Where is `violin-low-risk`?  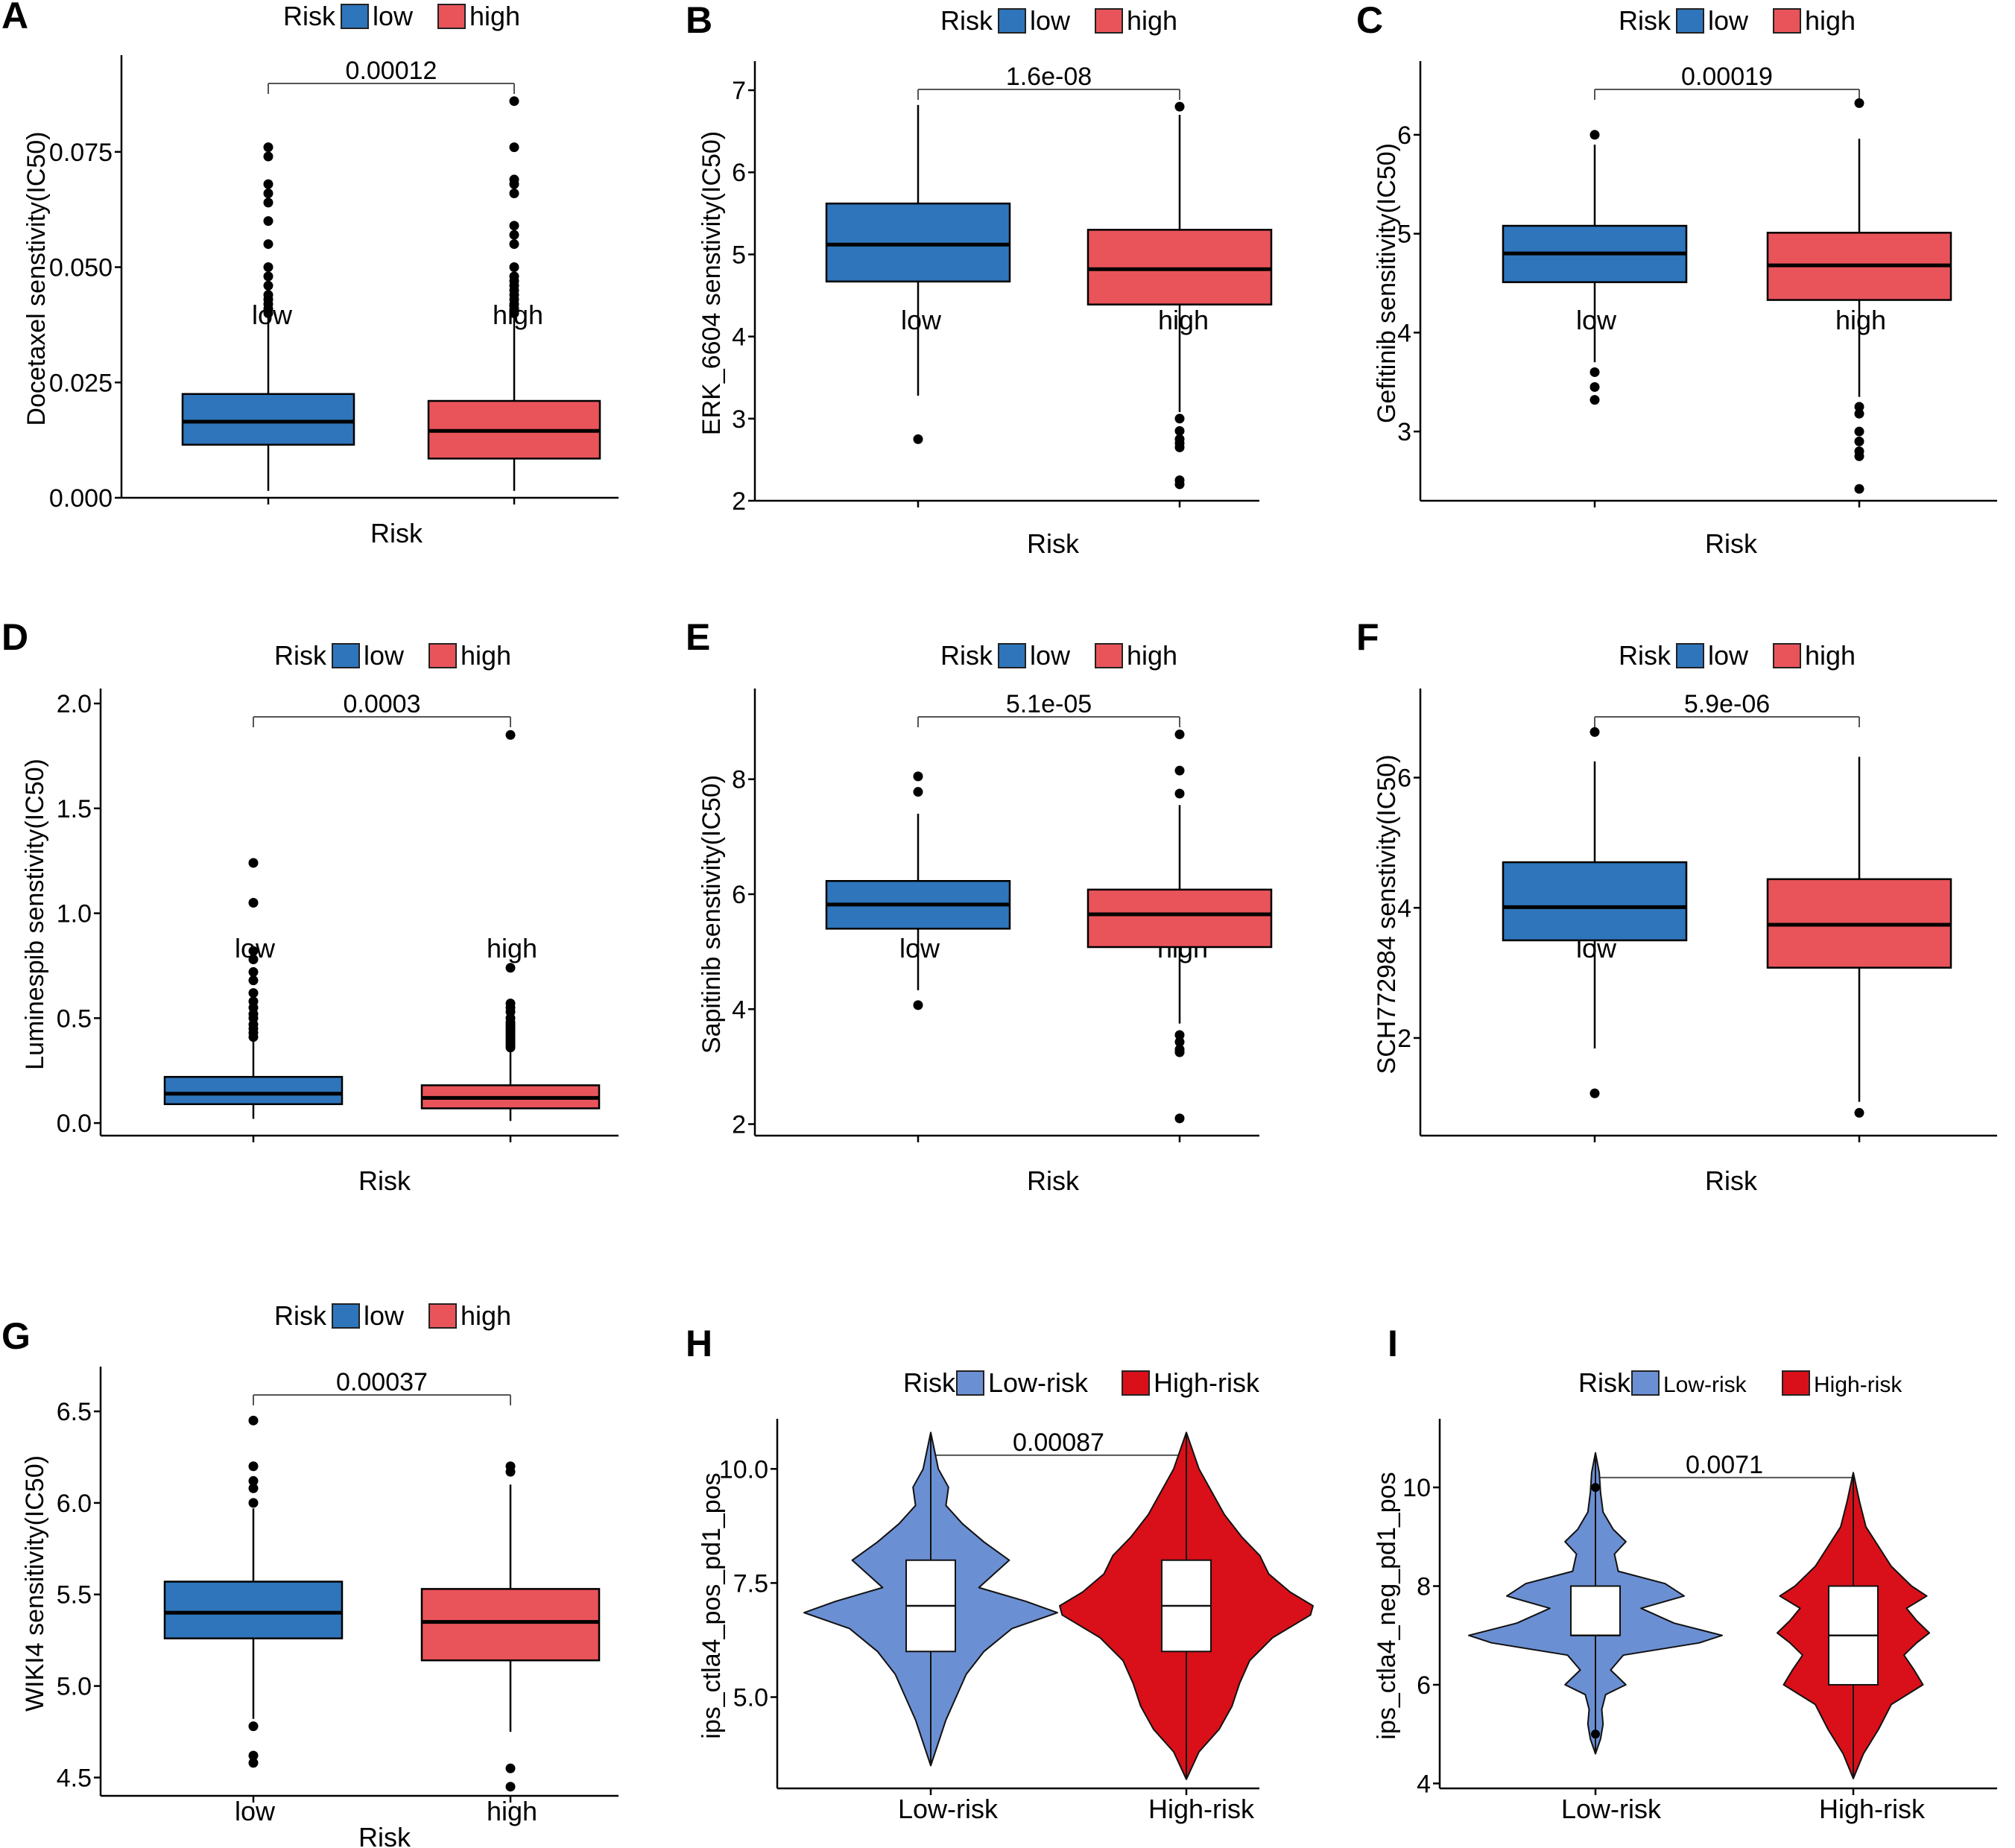
violin-low-risk is located at coordinates (1595, 1603).